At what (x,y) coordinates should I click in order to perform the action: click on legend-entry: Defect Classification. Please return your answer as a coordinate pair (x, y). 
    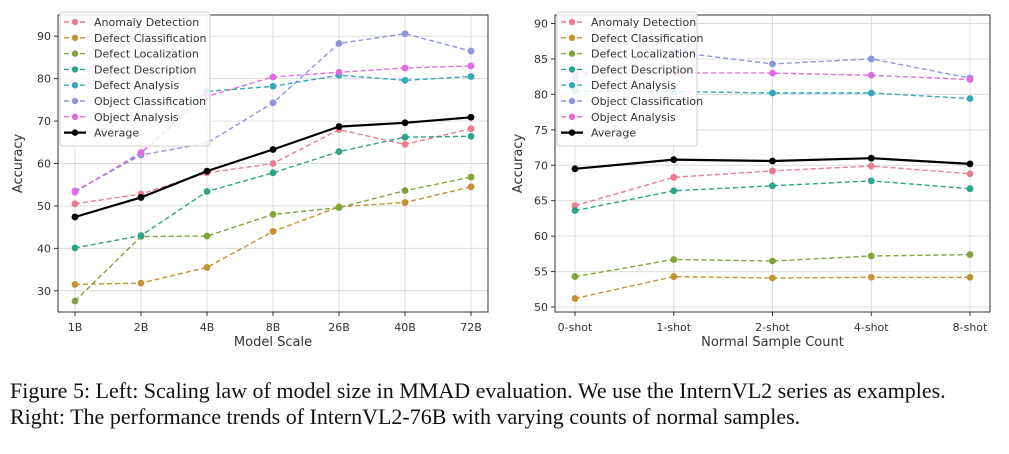
    Looking at the image, I should click on (150, 38).